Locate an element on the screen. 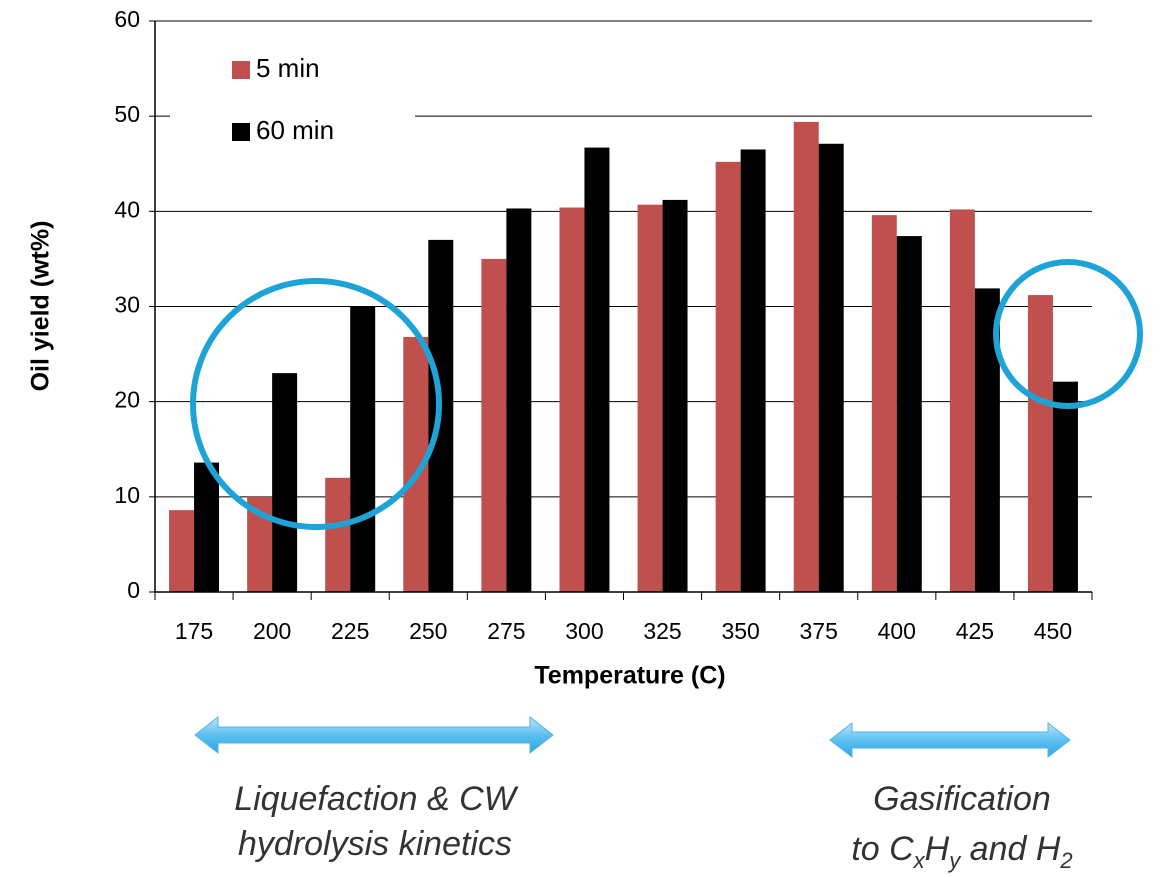 Image resolution: width=1161 pixels, height=877 pixels. x-tick-label: 400 is located at coordinates (897, 631).